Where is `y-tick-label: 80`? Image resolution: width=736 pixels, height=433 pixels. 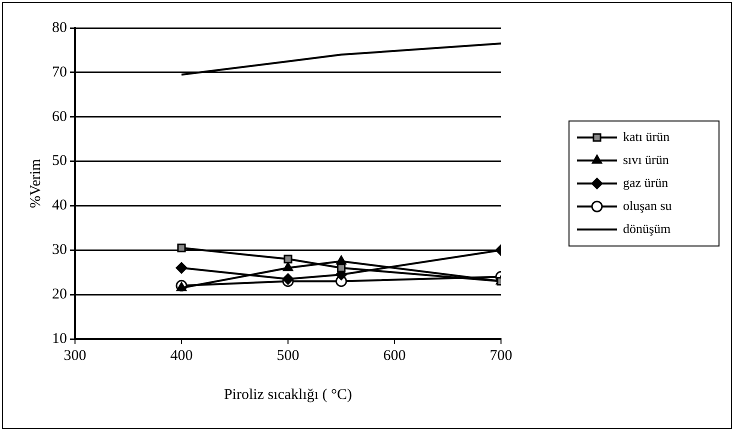 y-tick-label: 80 is located at coordinates (59, 28).